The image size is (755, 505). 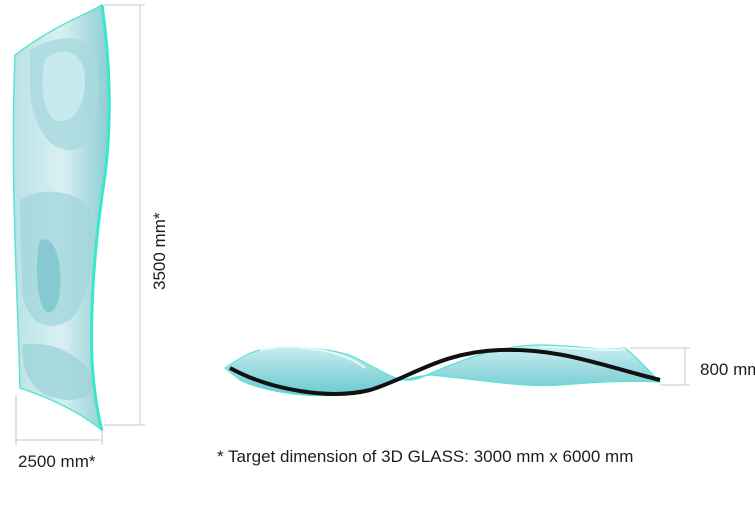 I want to click on vertical-glass-panel, so click(x=61, y=217).